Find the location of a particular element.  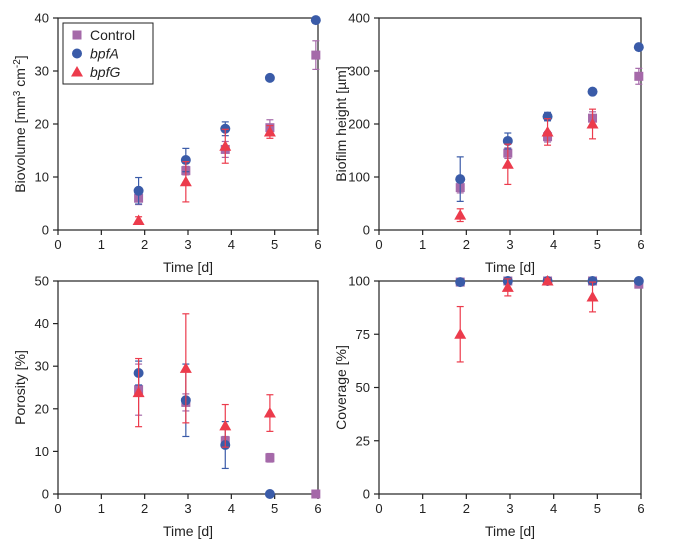

series-bpfA is located at coordinates (204, 429).